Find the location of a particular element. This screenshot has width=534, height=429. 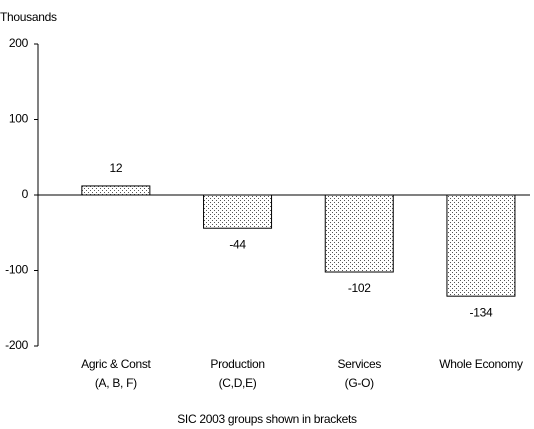

x-tick-label: Production is located at coordinates (237, 364).